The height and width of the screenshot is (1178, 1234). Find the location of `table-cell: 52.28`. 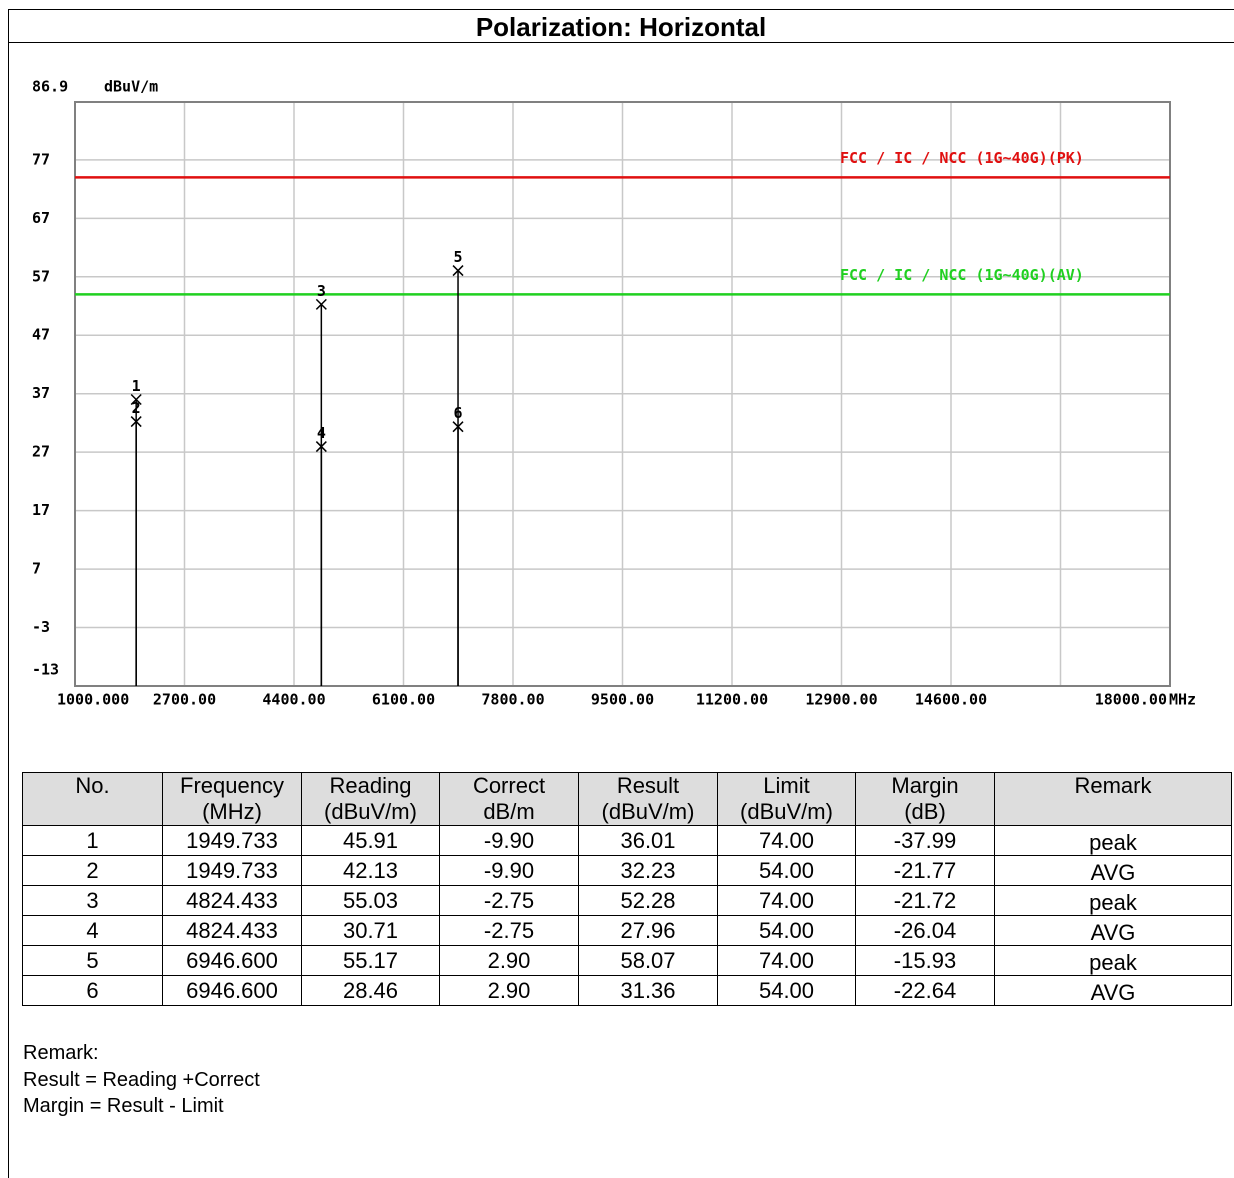

table-cell: 52.28 is located at coordinates (648, 900).